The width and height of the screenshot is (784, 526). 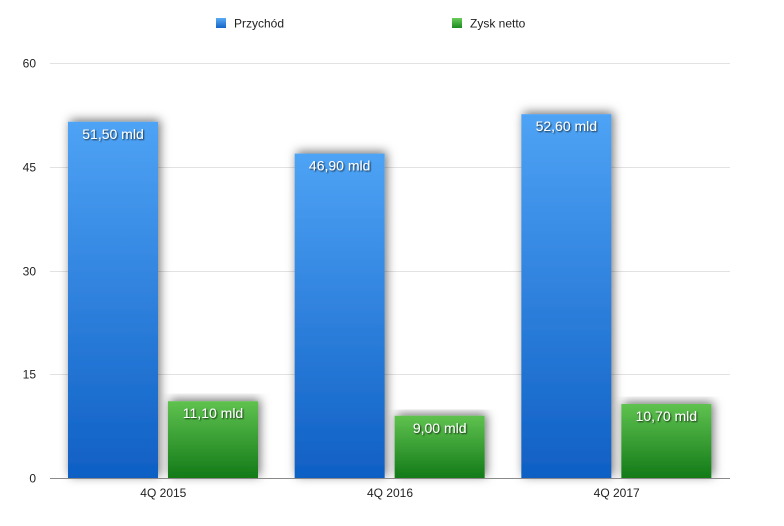 What do you see at coordinates (30, 168) in the screenshot?
I see `y-tick-label: 45` at bounding box center [30, 168].